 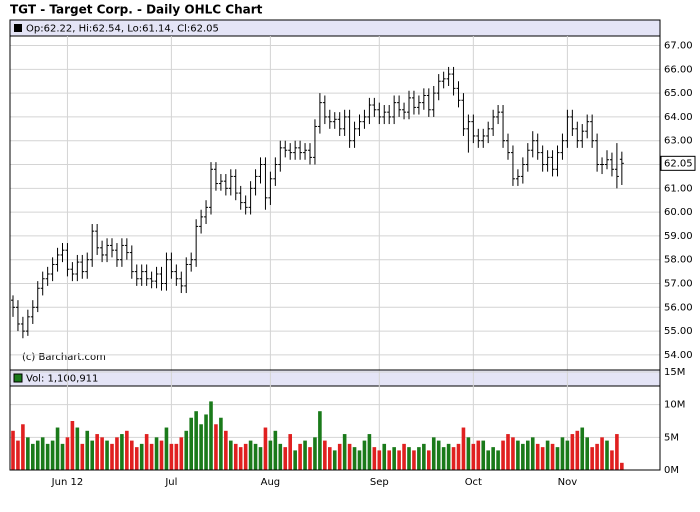 What do you see at coordinates (678, 117) in the screenshot?
I see `y-tick-label: 64.00` at bounding box center [678, 117].